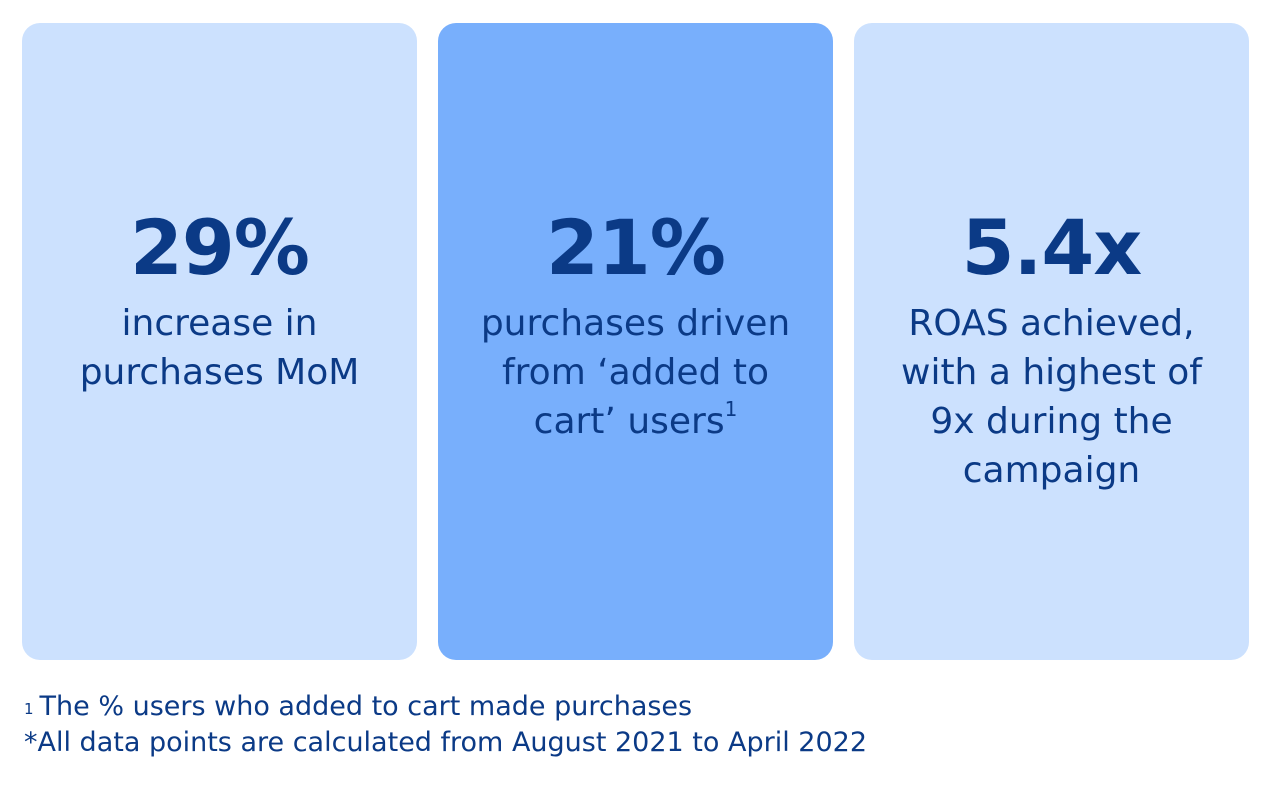 This screenshot has height=791, width=1271. What do you see at coordinates (629, 421) in the screenshot?
I see `stat-description-text: cart’ users` at bounding box center [629, 421].